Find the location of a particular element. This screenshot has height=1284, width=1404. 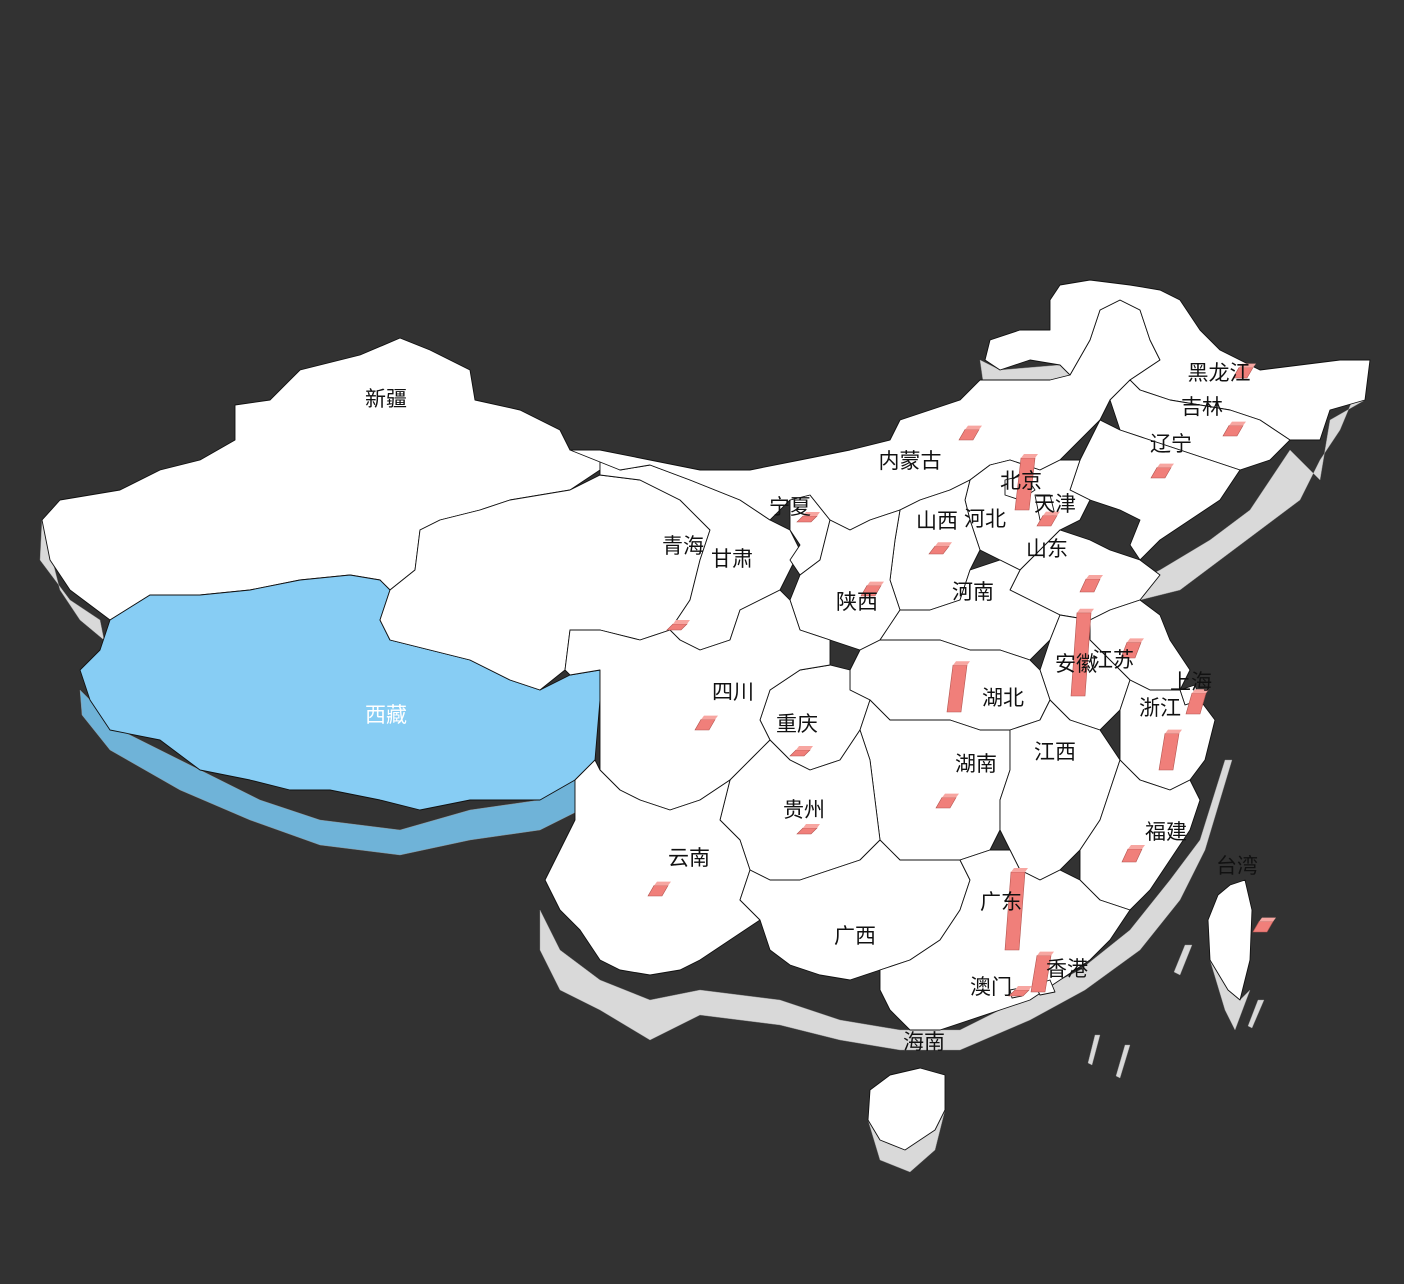

label-shanghai: 上海 is located at coordinates (1191, 682).